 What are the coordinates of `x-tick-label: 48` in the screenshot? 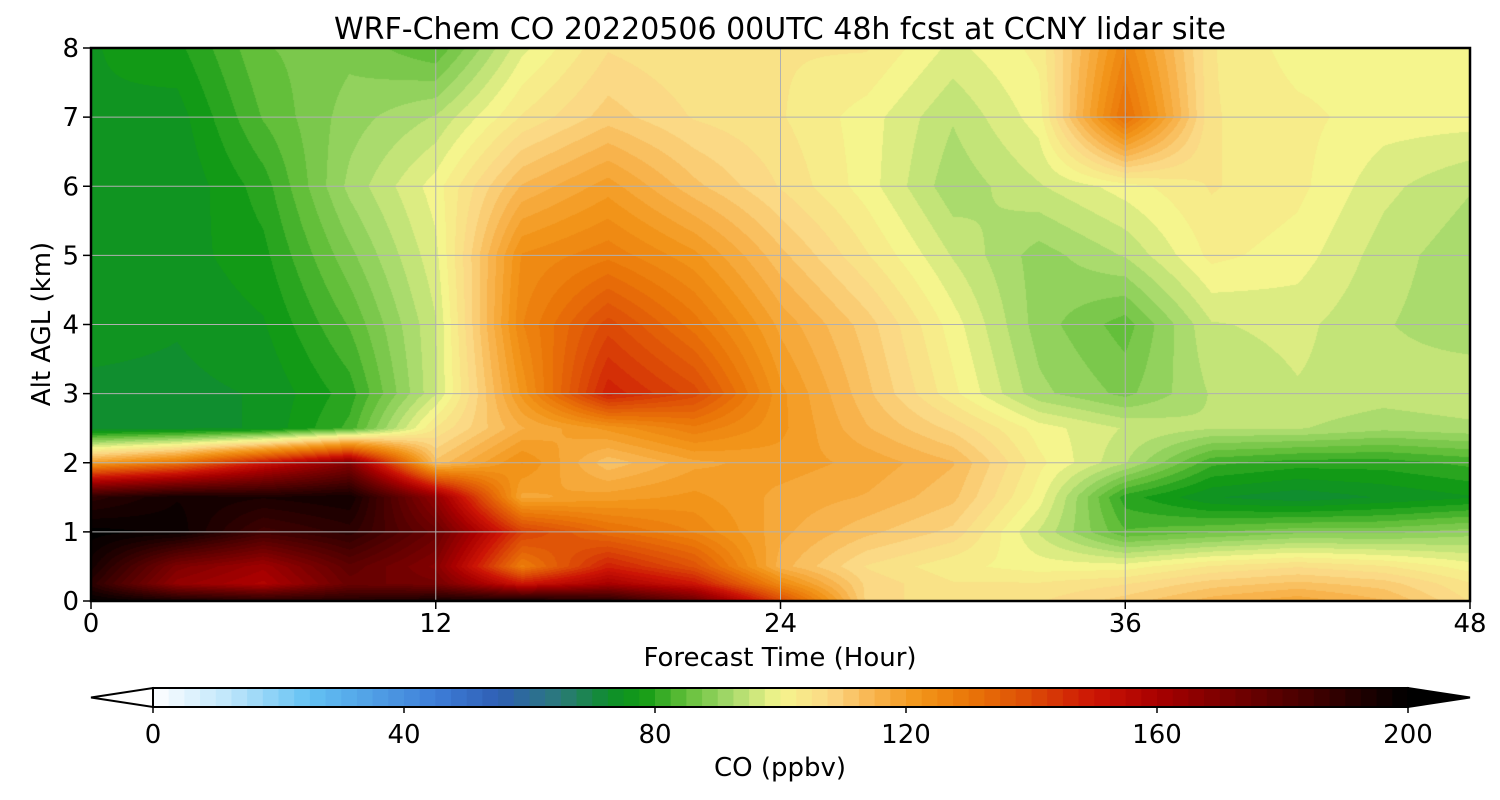 It's located at (1469, 624).